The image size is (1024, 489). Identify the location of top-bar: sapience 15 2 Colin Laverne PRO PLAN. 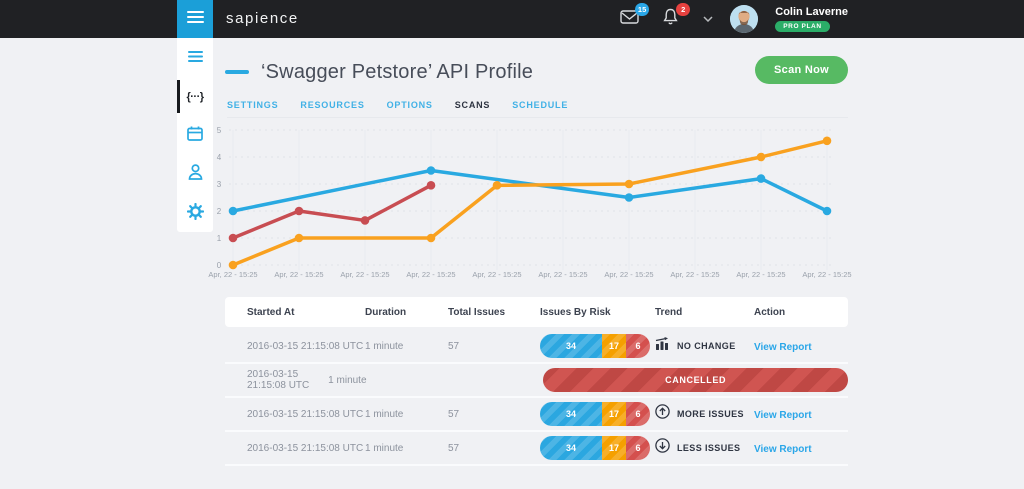
(512, 19).